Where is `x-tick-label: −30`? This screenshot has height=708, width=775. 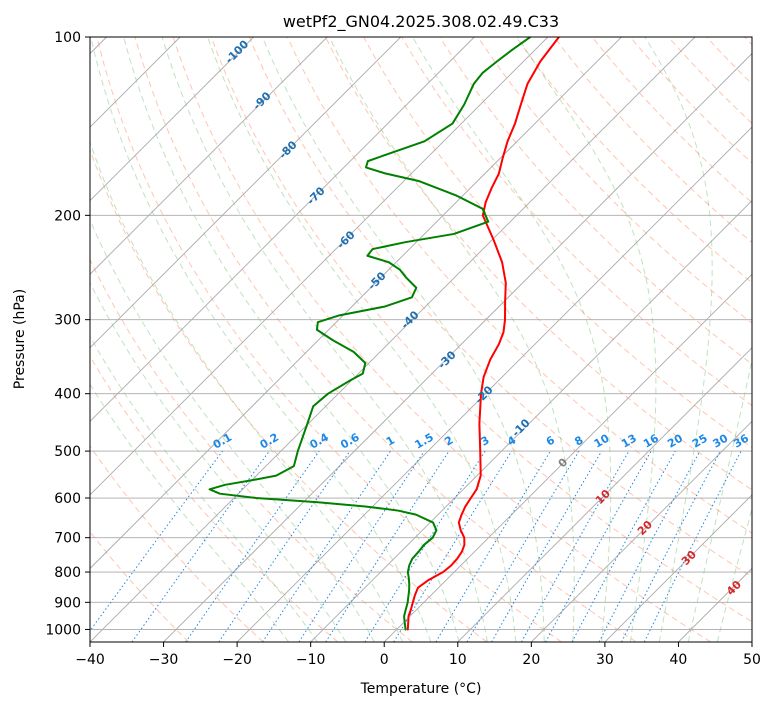
x-tick-label: −30 is located at coordinates (164, 660).